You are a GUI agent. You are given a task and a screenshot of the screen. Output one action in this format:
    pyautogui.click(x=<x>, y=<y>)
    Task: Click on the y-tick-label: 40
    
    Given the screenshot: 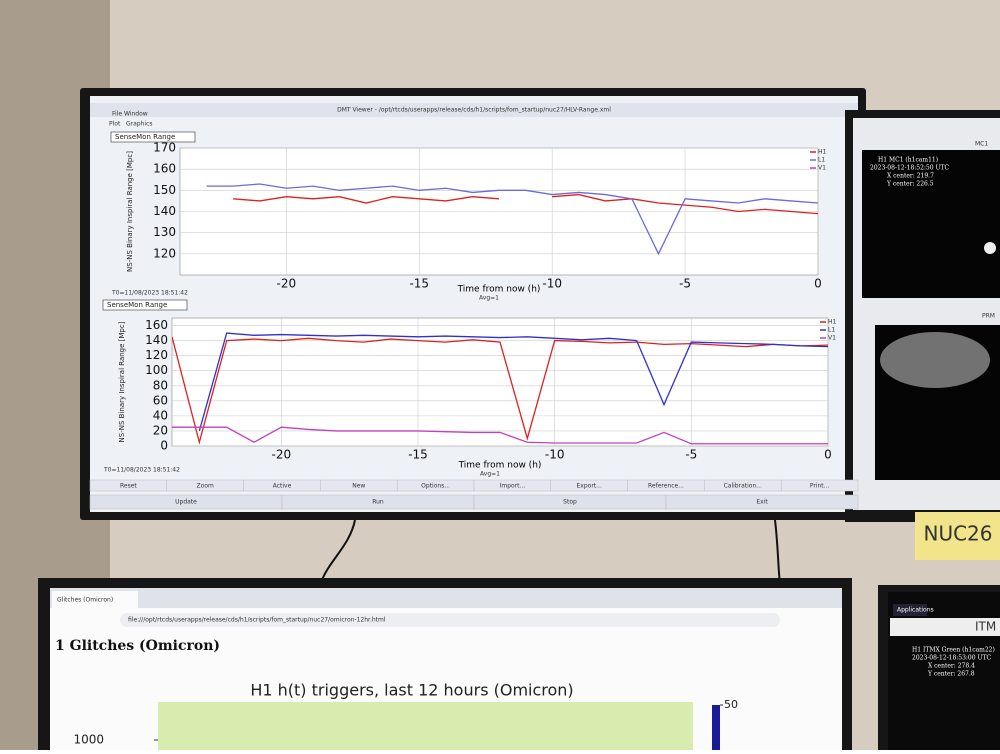 What is the action you would take?
    pyautogui.click(x=160, y=415)
    